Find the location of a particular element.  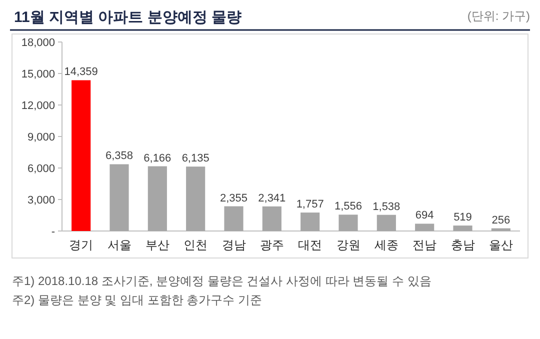

y-tick-label: 3,000 is located at coordinates (41, 200).